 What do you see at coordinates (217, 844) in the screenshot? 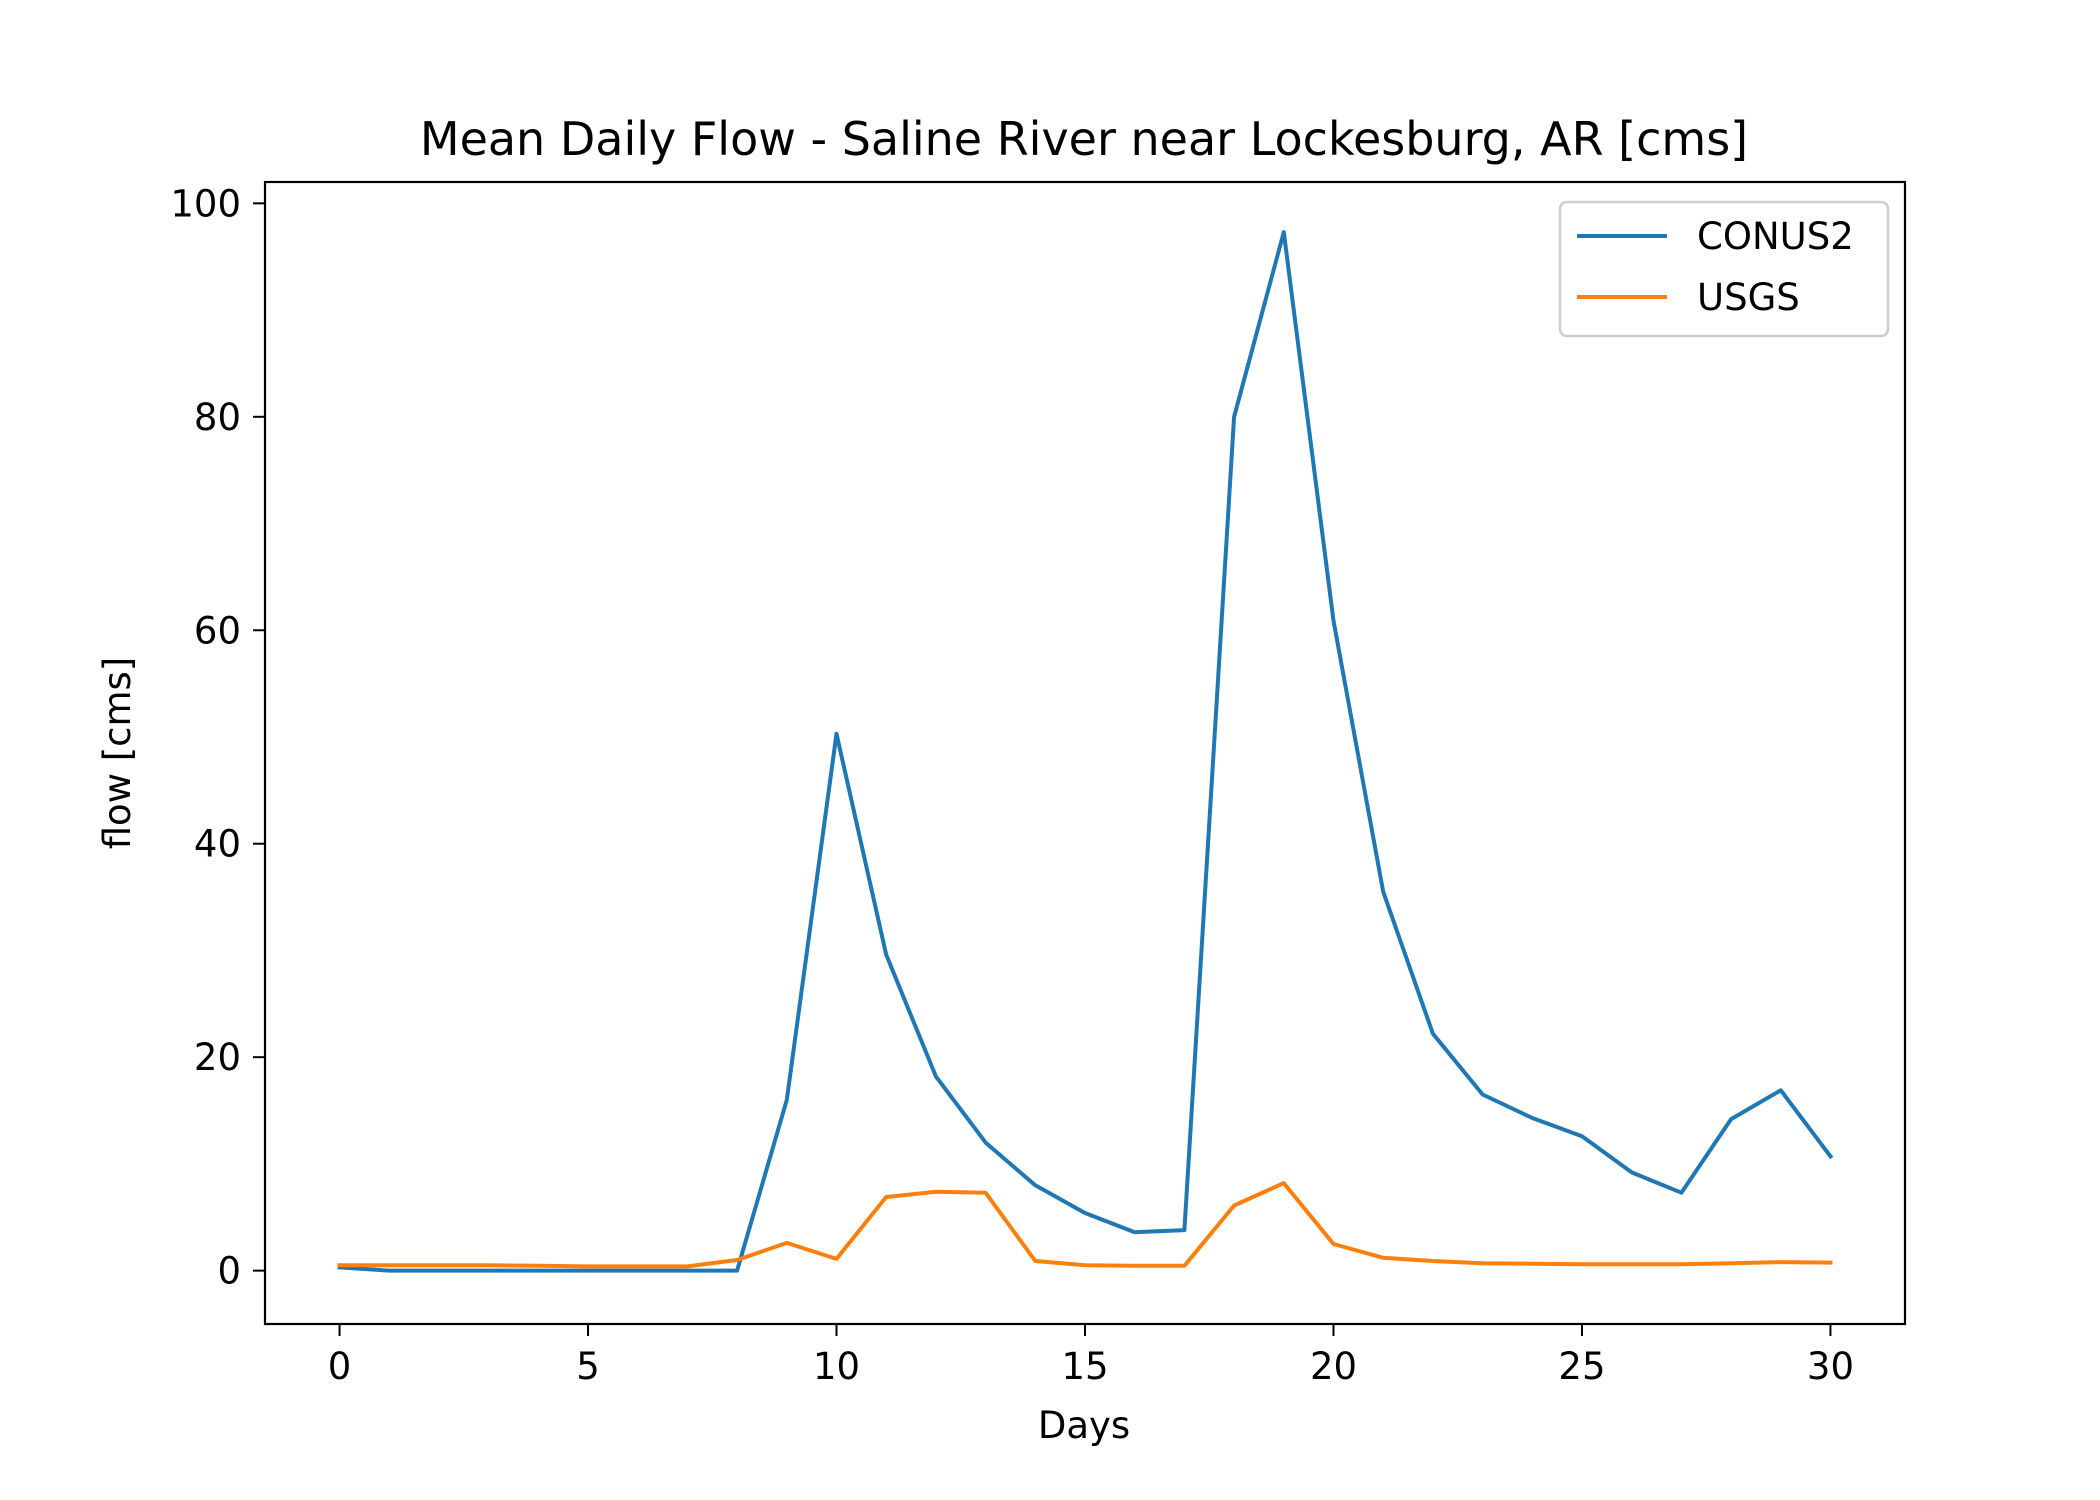
I see `y-tick-label: 40` at bounding box center [217, 844].